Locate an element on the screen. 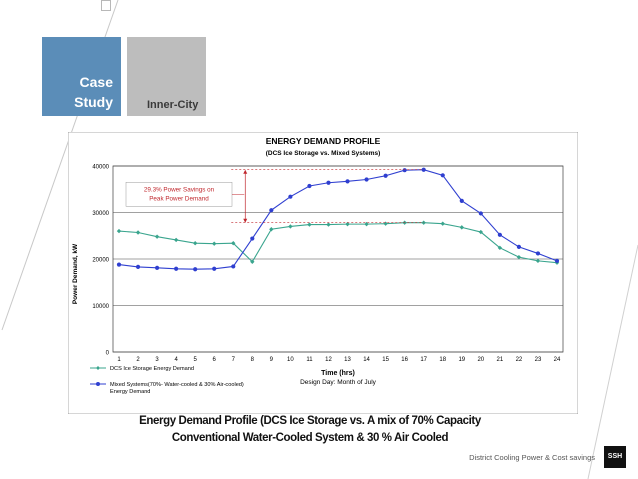 The height and width of the screenshot is (479, 638). x-tick-label: 2 is located at coordinates (138, 360).